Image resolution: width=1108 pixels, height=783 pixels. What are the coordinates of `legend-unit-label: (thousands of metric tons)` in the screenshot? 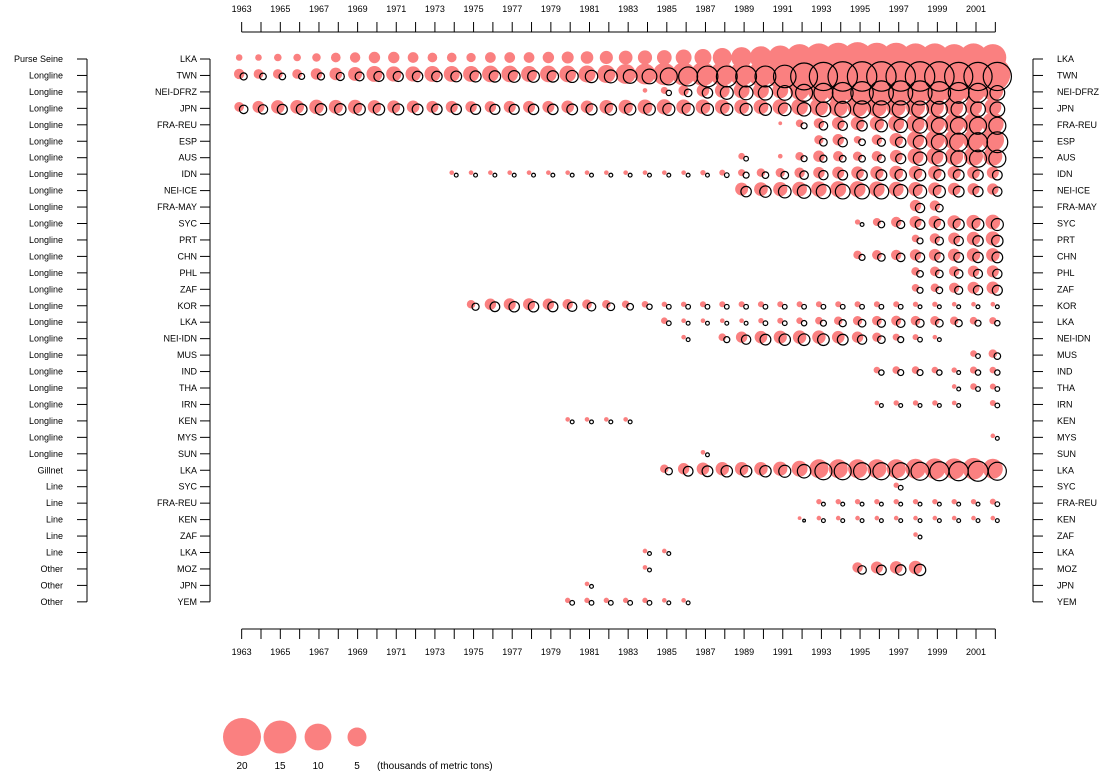 It's located at (435, 766).